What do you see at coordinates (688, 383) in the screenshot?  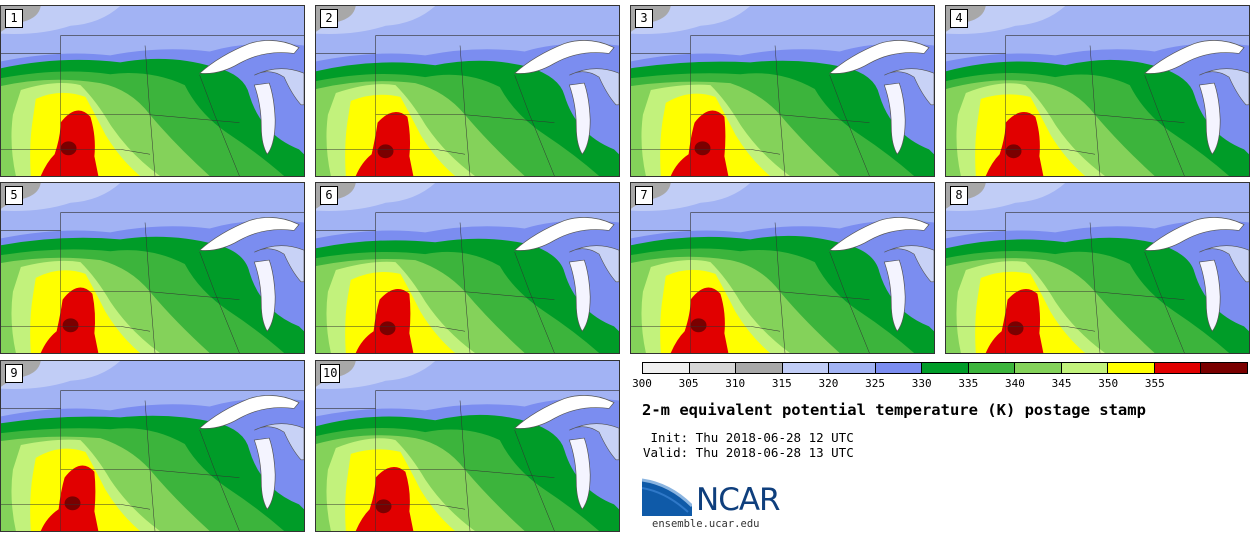 I see `colorbar-tick-label: 305` at bounding box center [688, 383].